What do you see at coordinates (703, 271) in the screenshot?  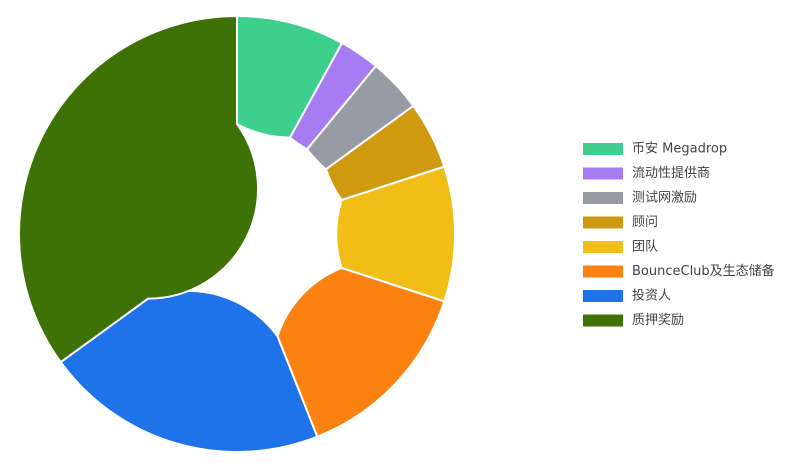 I see `legend-label: BounceClub及生态储备` at bounding box center [703, 271].